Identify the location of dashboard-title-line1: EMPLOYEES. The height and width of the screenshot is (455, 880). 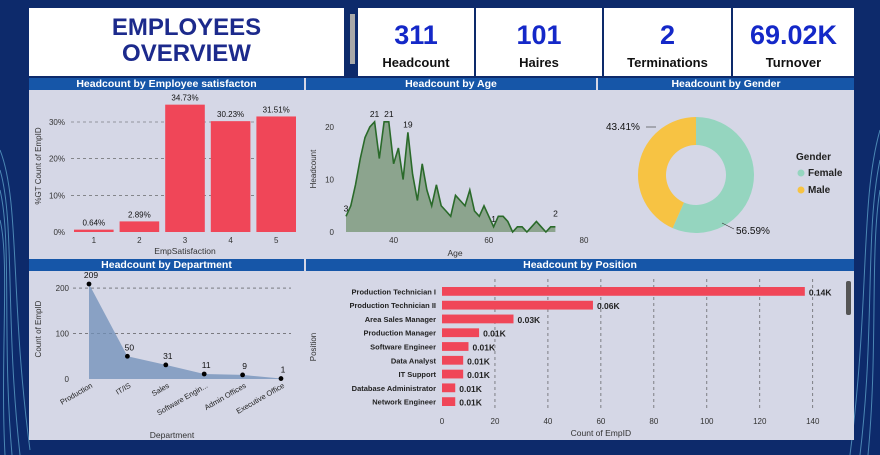
(186, 27).